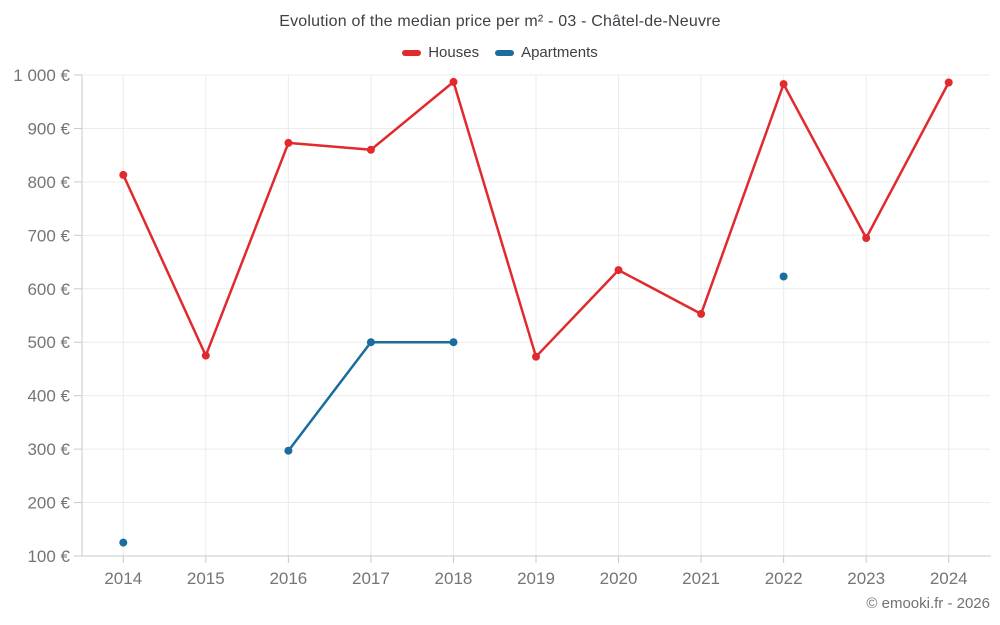 This screenshot has height=625, width=1000. What do you see at coordinates (619, 578) in the screenshot?
I see `x-tick-label-2020: 2020` at bounding box center [619, 578].